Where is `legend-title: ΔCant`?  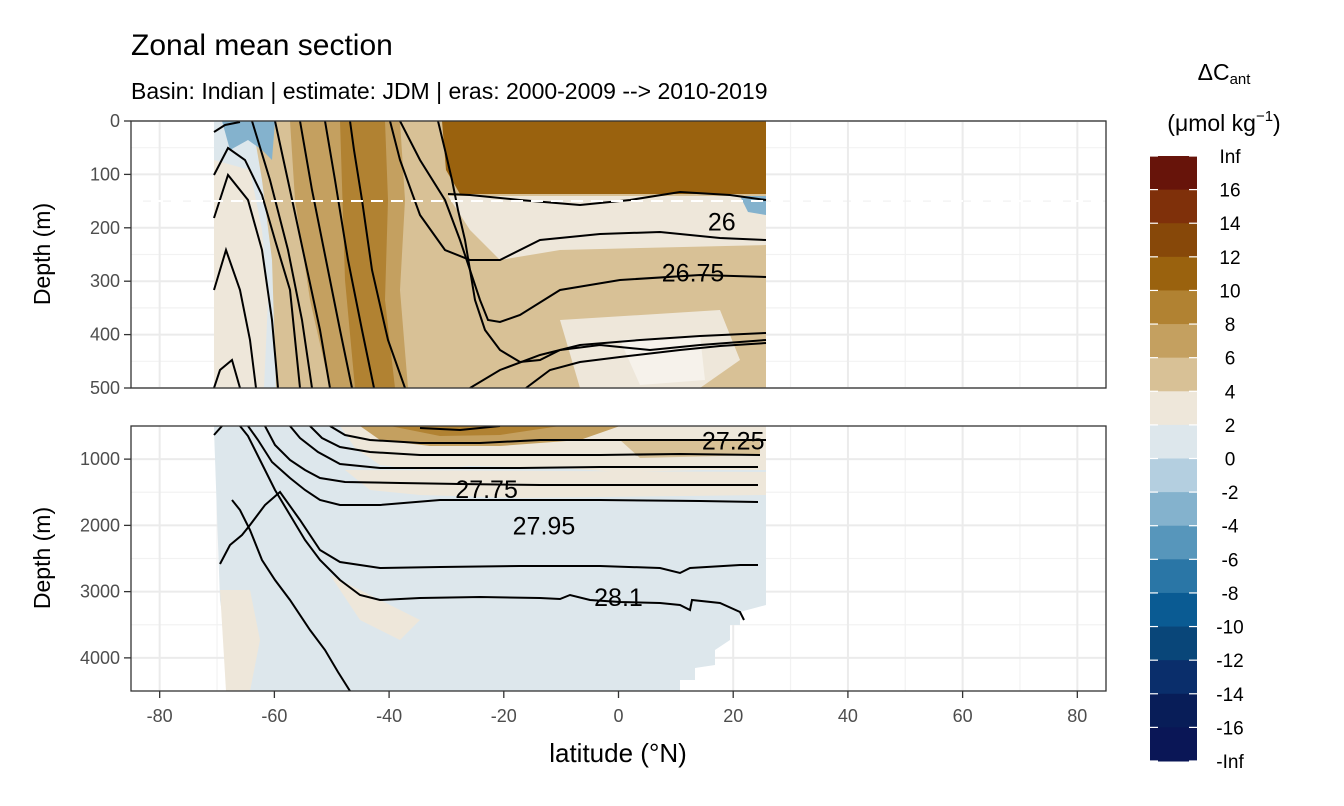
legend-title: ΔCant is located at coordinates (1225, 73).